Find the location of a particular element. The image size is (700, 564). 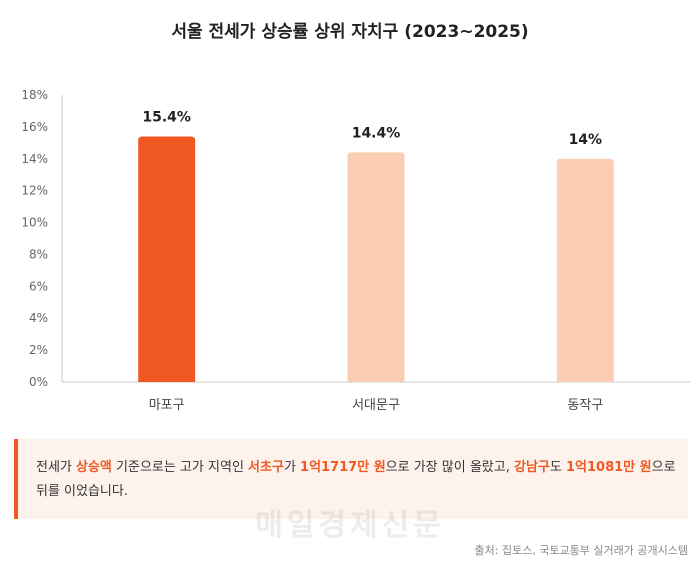

note-highlight: 서초구 is located at coordinates (266, 467).